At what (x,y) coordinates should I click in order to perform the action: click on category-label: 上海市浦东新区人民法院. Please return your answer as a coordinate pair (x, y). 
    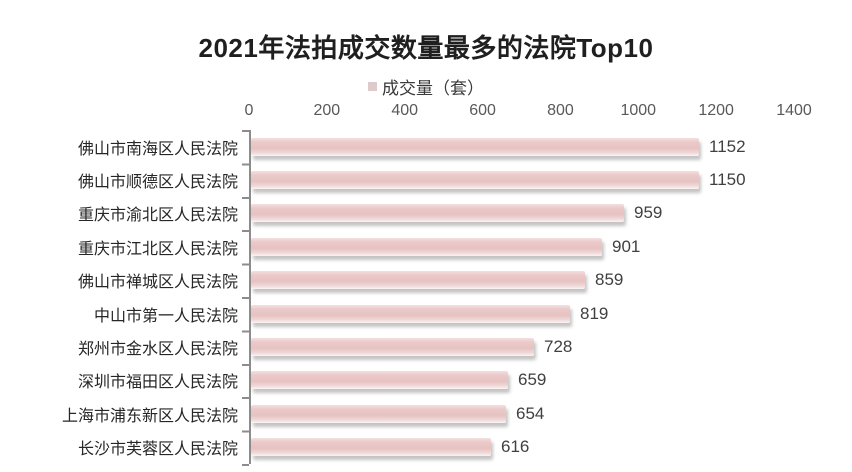
    Looking at the image, I should click on (149, 416).